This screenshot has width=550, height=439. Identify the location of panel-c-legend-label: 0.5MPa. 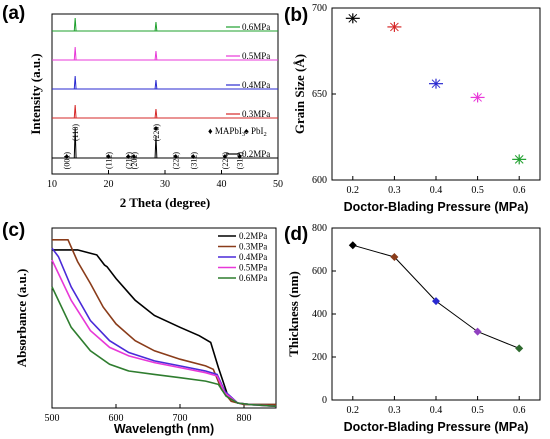
(253, 268).